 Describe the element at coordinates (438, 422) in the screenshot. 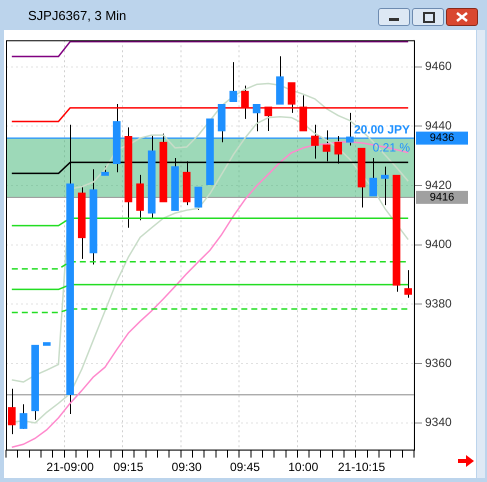

I see `y-tick-label: 9340` at that location.